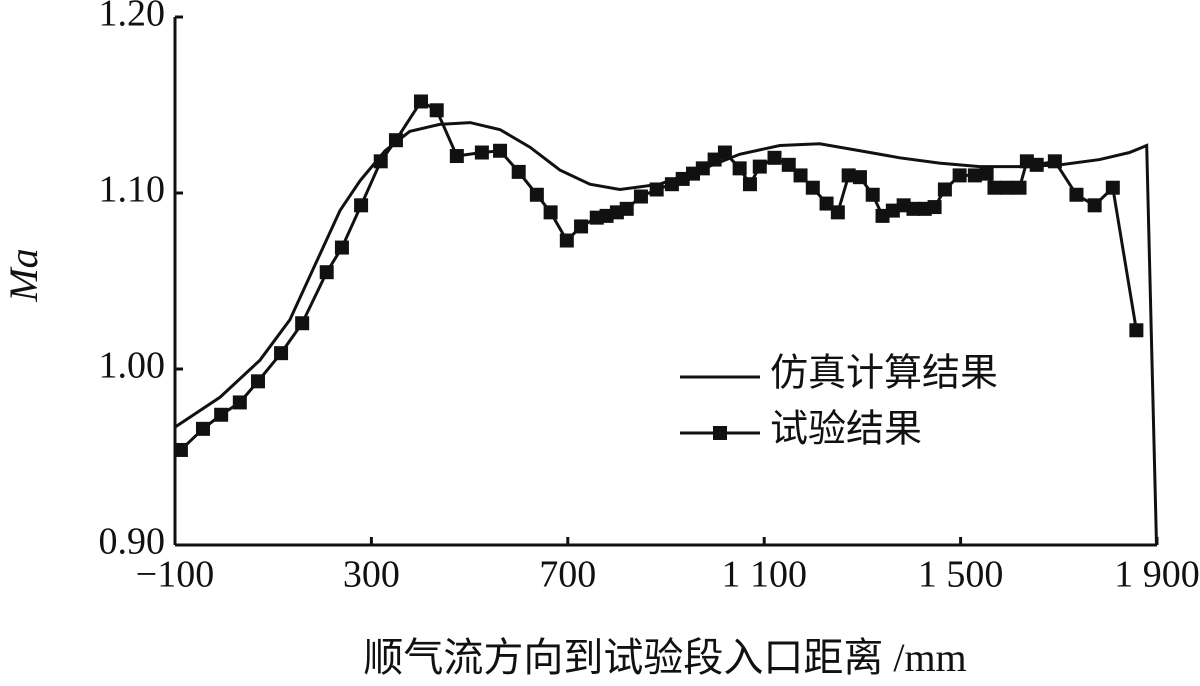 The width and height of the screenshot is (1200, 686). What do you see at coordinates (846, 430) in the screenshot?
I see `legend-label: 试验结果` at bounding box center [846, 430].